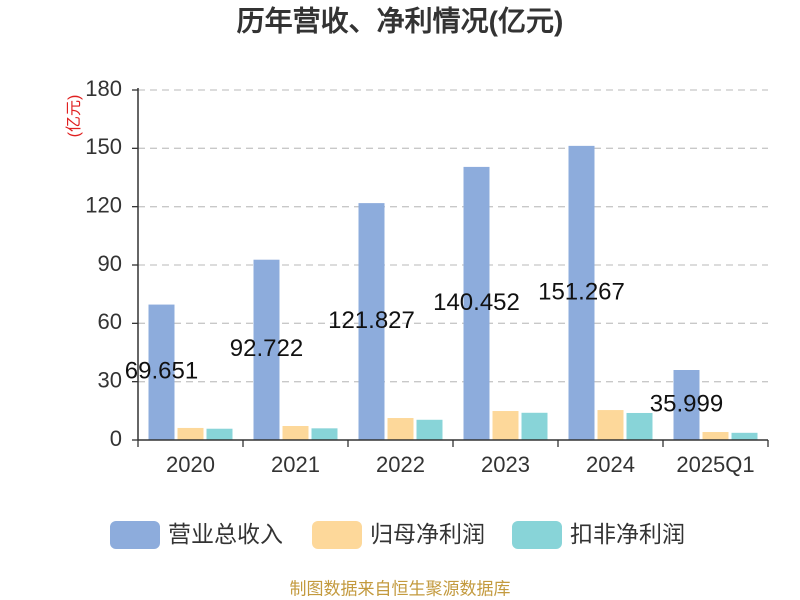 The height and width of the screenshot is (600, 800). I want to click on legend-swatch-deducted-net-profit, so click(537, 535).